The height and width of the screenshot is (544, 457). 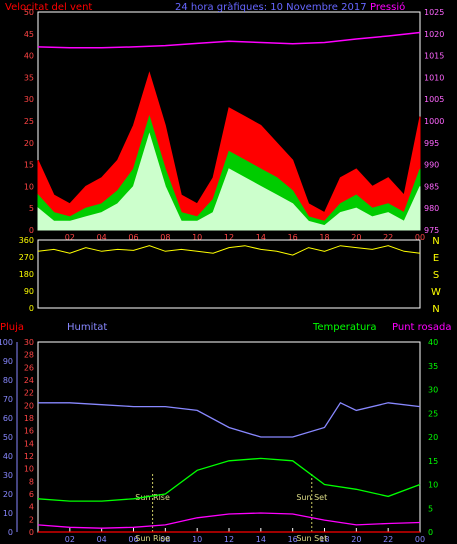 I want to click on wind-xtick-label: 02, so click(x=70, y=237).